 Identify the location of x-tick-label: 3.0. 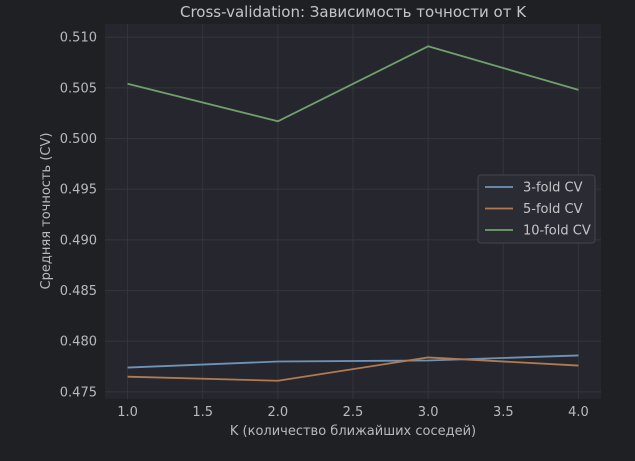
(428, 412).